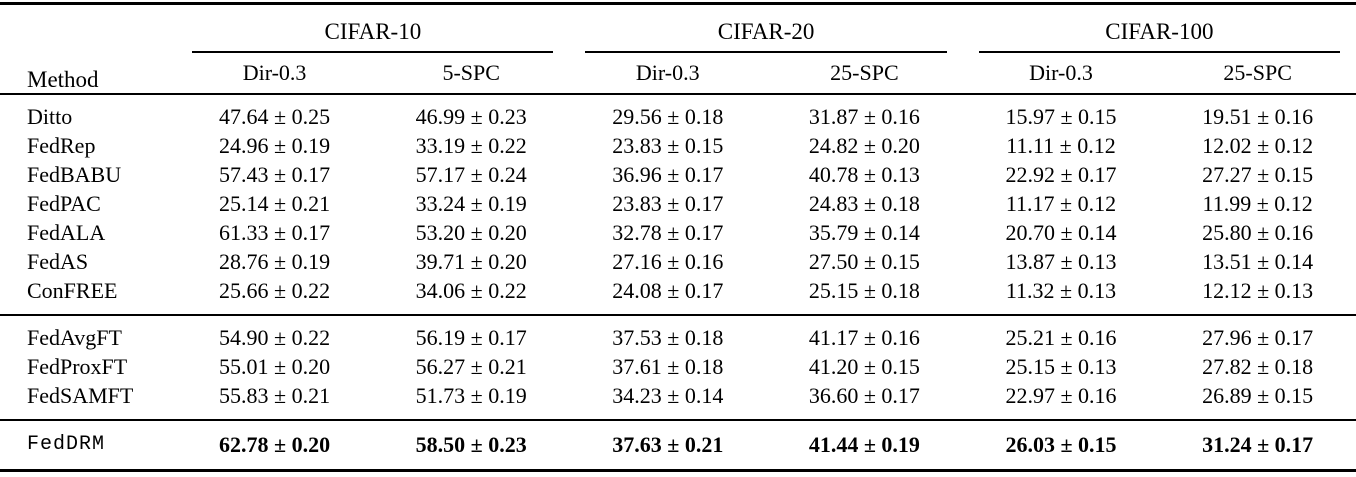 Image resolution: width=1356 pixels, height=477 pixels. Describe the element at coordinates (1257, 203) in the screenshot. I see `value-cell: 11.99 ± 0.12` at that location.